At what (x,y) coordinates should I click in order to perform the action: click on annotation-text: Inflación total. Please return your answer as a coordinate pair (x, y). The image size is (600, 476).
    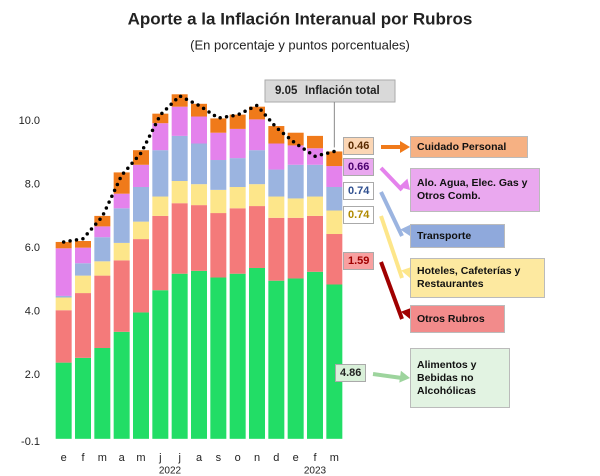
    Looking at the image, I should click on (342, 91).